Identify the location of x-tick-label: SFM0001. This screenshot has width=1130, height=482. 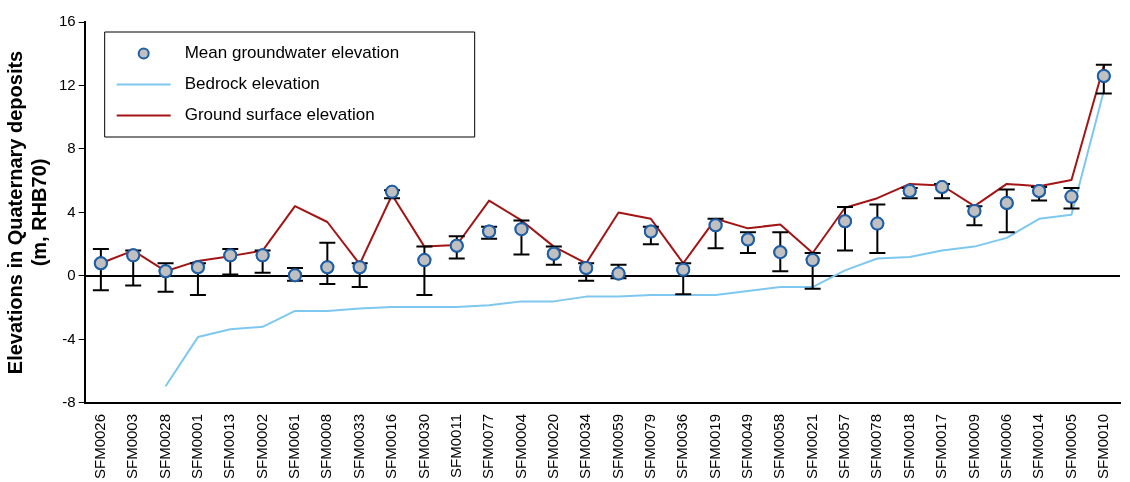
(197, 446).